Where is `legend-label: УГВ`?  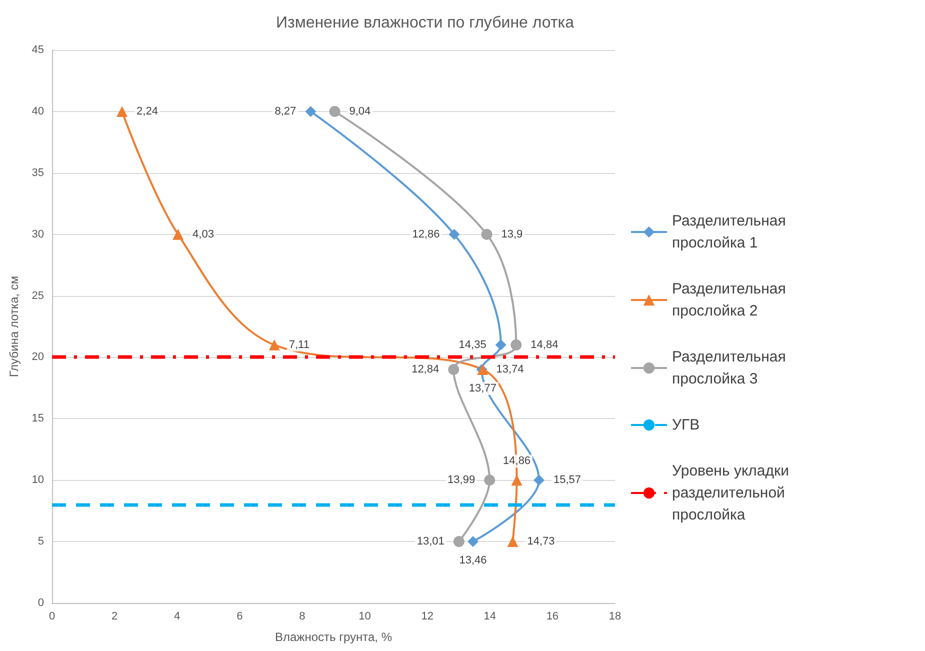 legend-label: УГВ is located at coordinates (686, 425).